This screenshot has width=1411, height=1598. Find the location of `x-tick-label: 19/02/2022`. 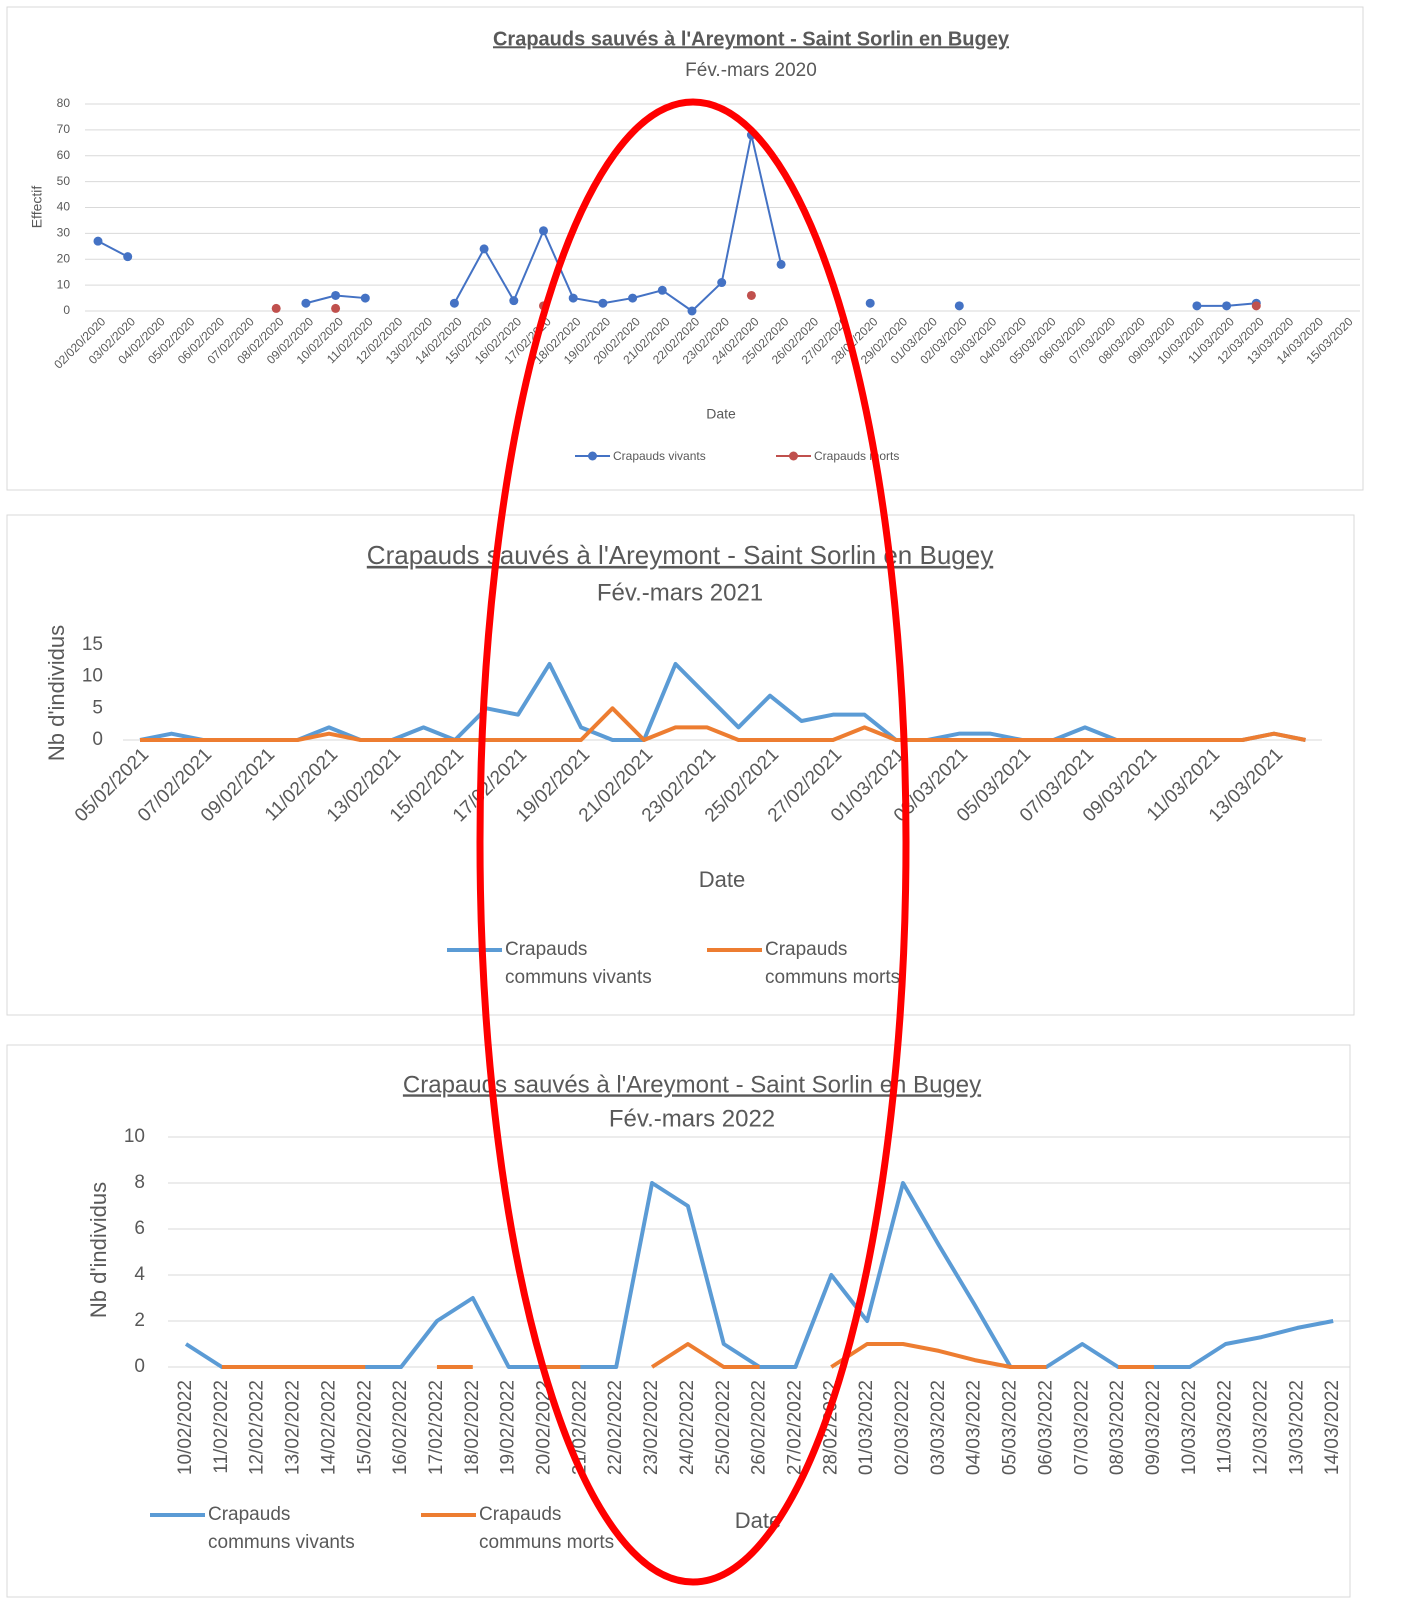

x-tick-label: 19/02/2022 is located at coordinates (508, 1427).